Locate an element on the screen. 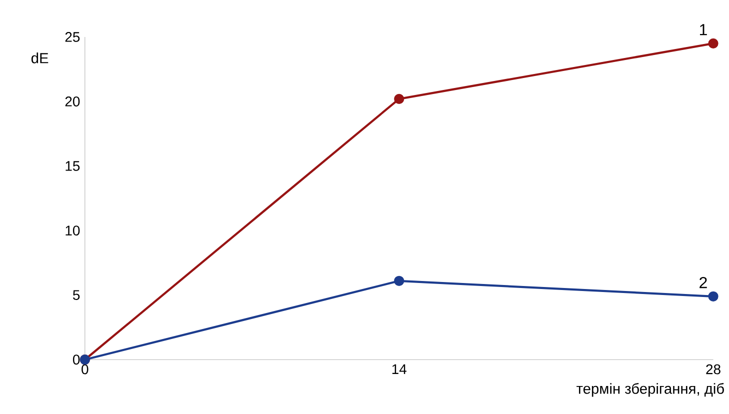  y-tick-label: 10 is located at coordinates (73, 231).